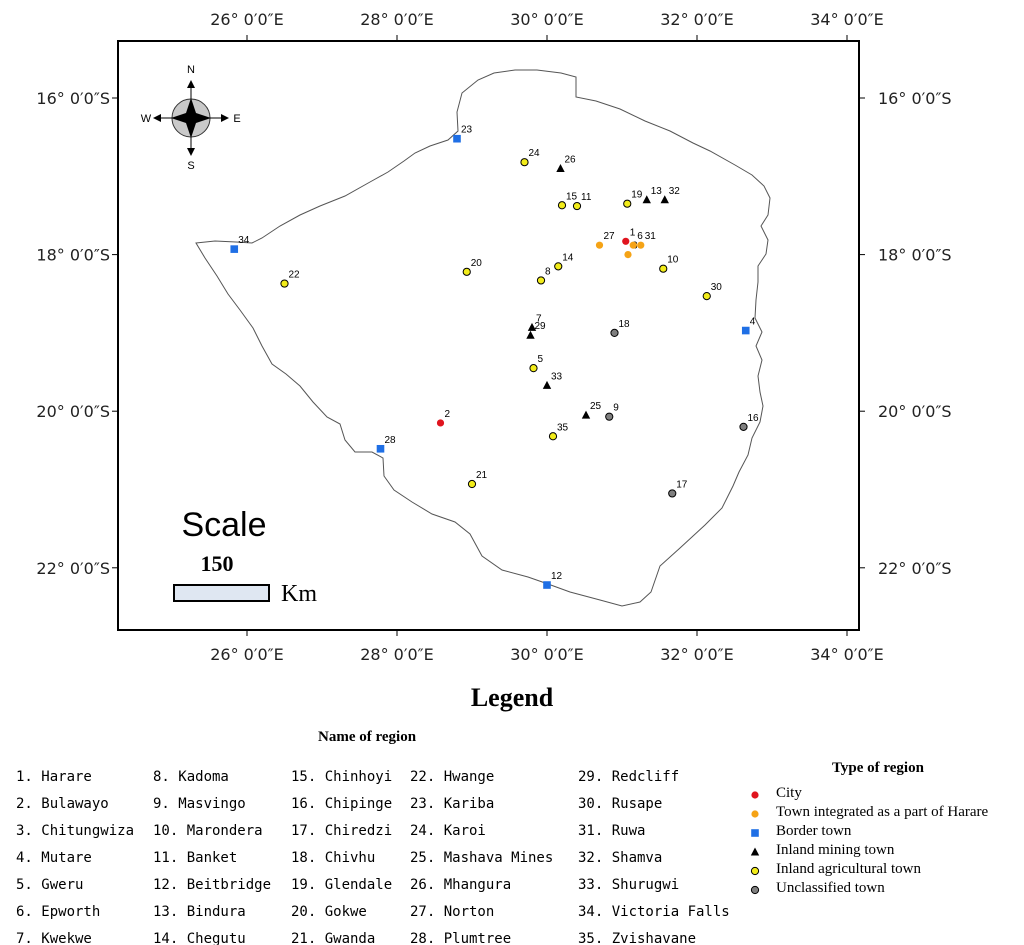 This screenshot has height=945, width=1024. I want to click on compass-south: S, so click(190, 166).